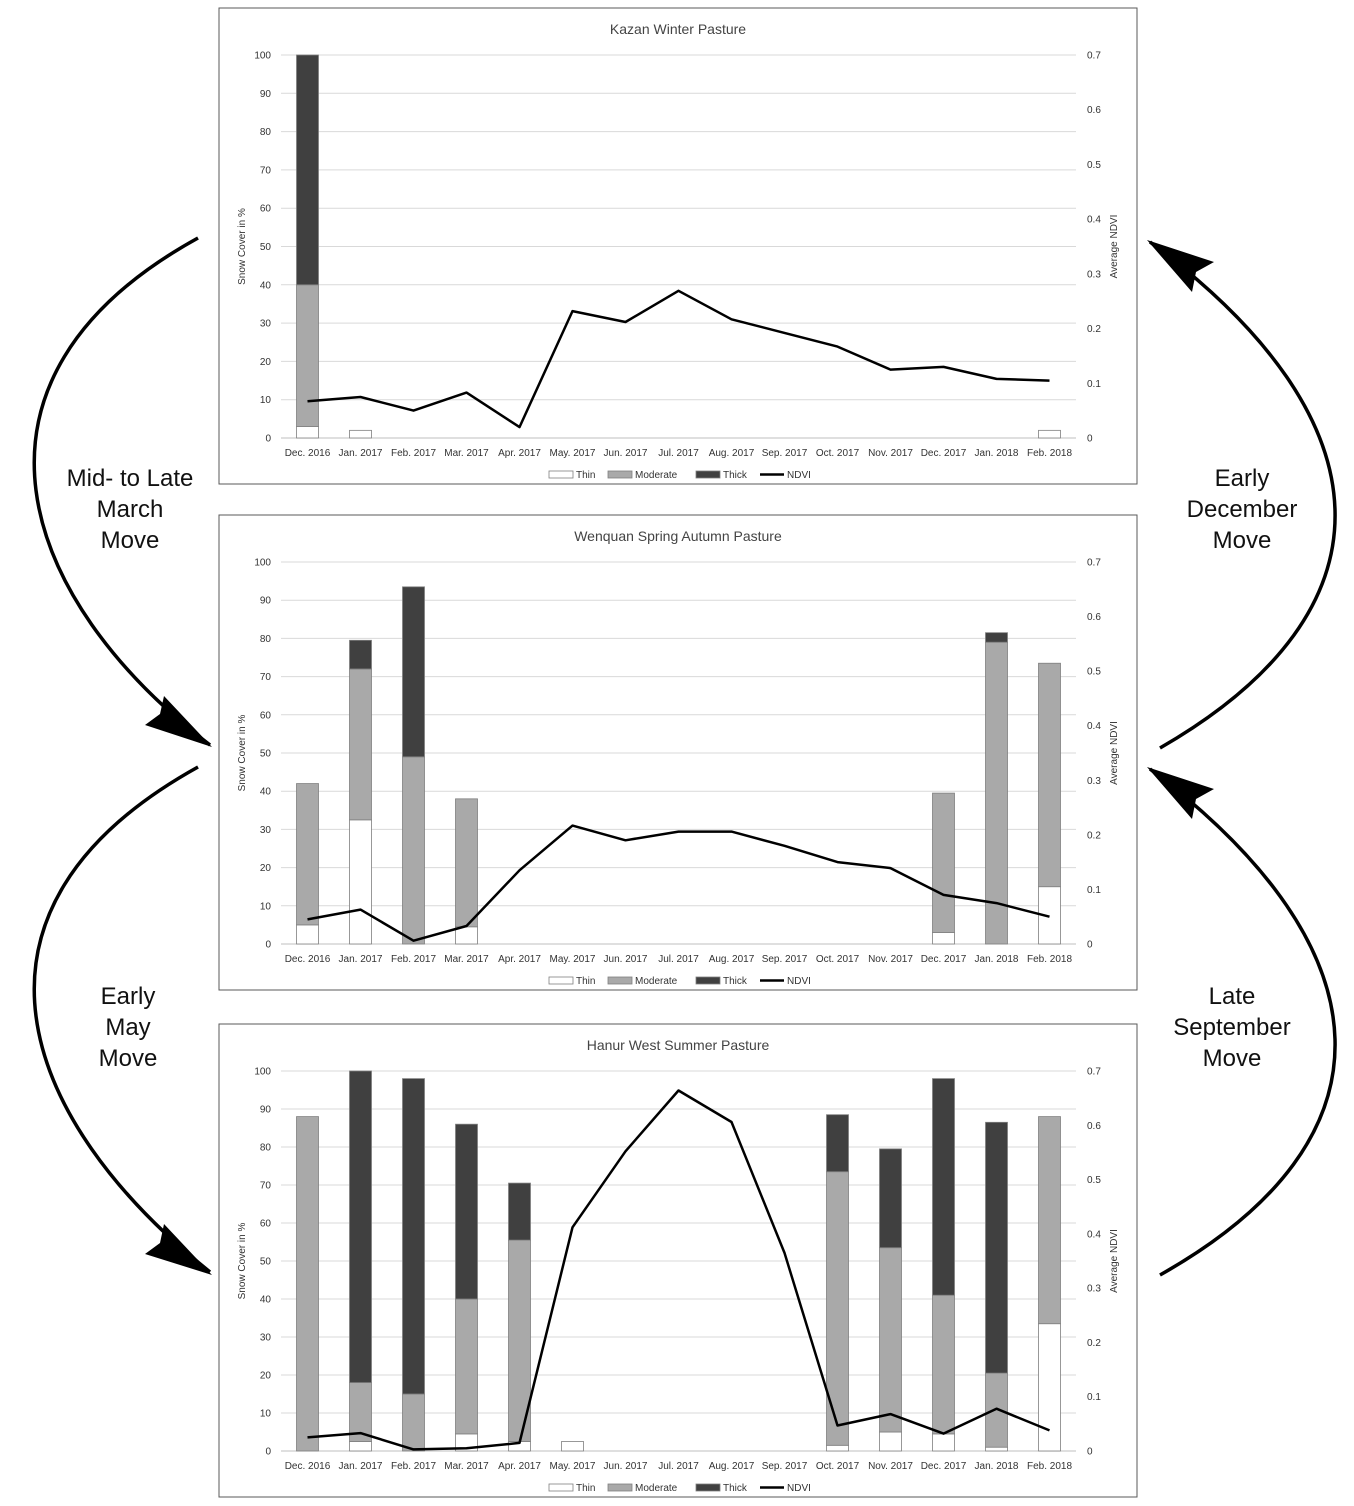 This screenshot has height=1506, width=1354. I want to click on x-tick-label: Aug. 2017, so click(732, 453).